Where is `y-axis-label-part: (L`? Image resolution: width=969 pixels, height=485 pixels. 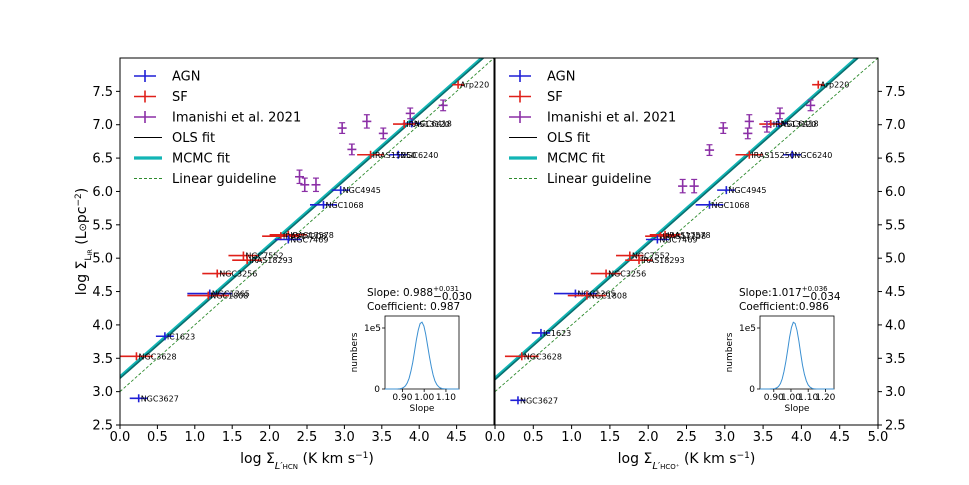
y-axis-label-part: (L is located at coordinates (82, 240).